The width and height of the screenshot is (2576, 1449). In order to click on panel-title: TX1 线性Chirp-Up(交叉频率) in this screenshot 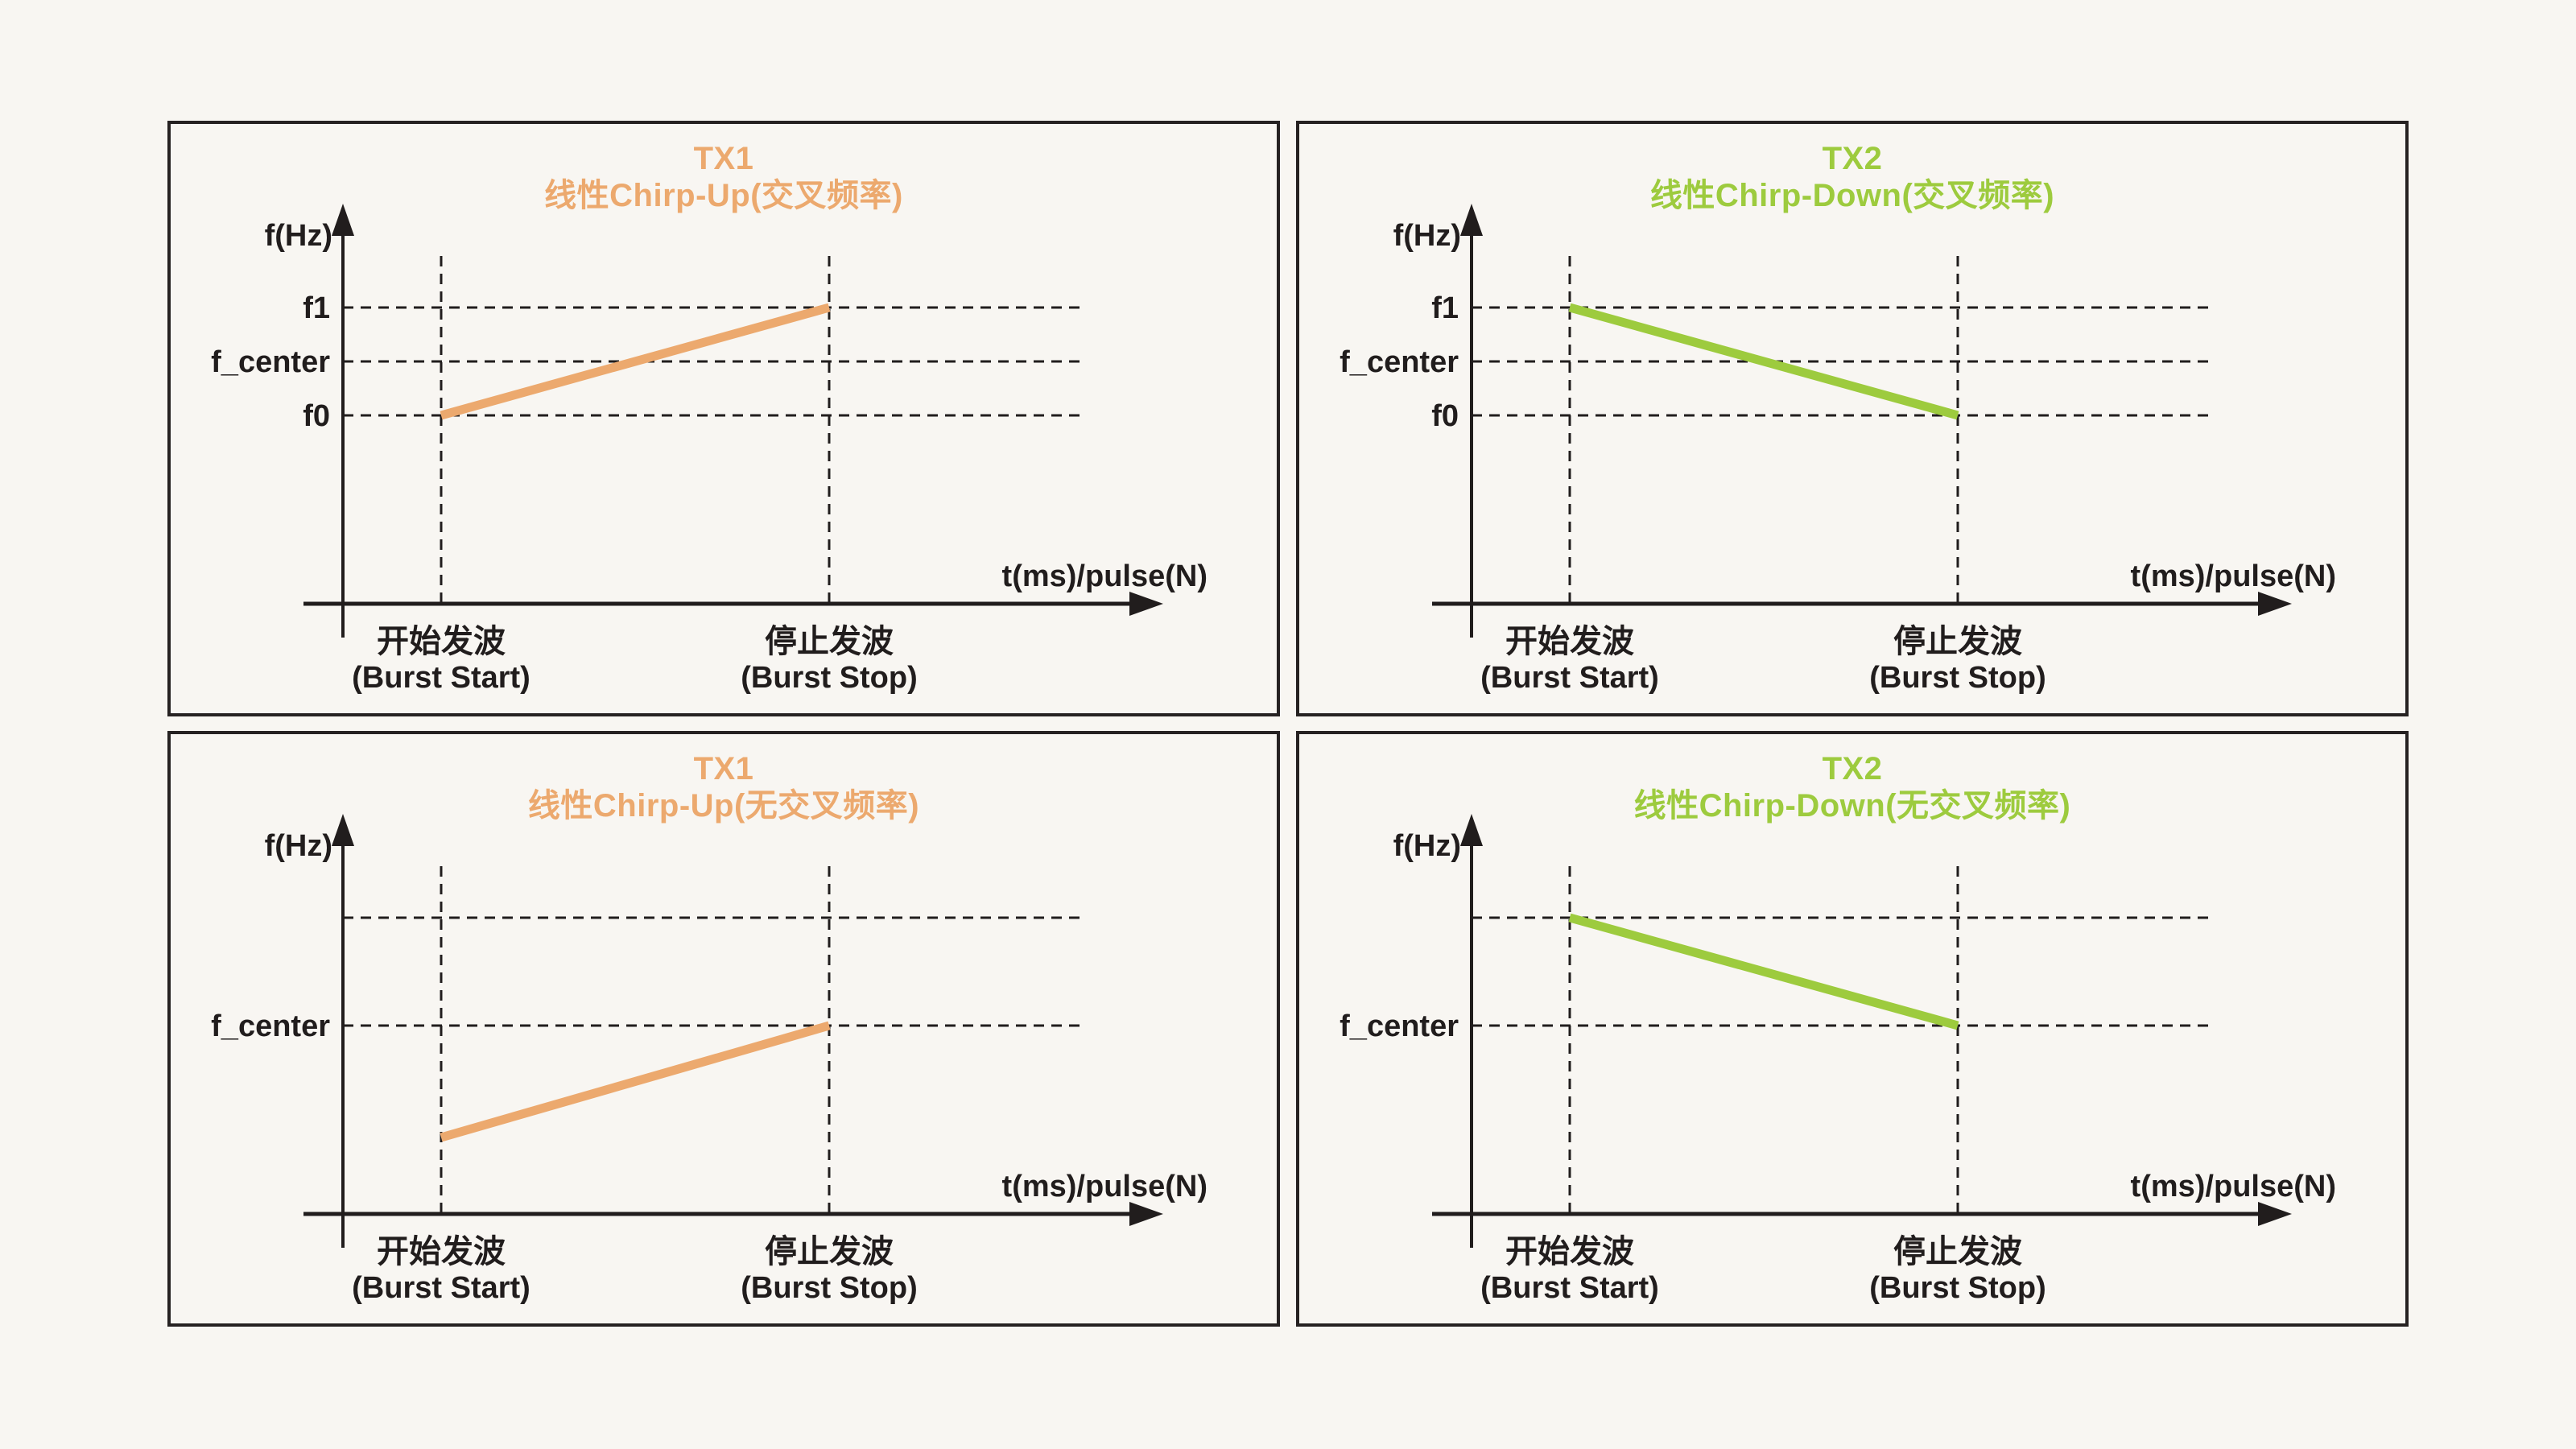, I will do `click(724, 177)`.